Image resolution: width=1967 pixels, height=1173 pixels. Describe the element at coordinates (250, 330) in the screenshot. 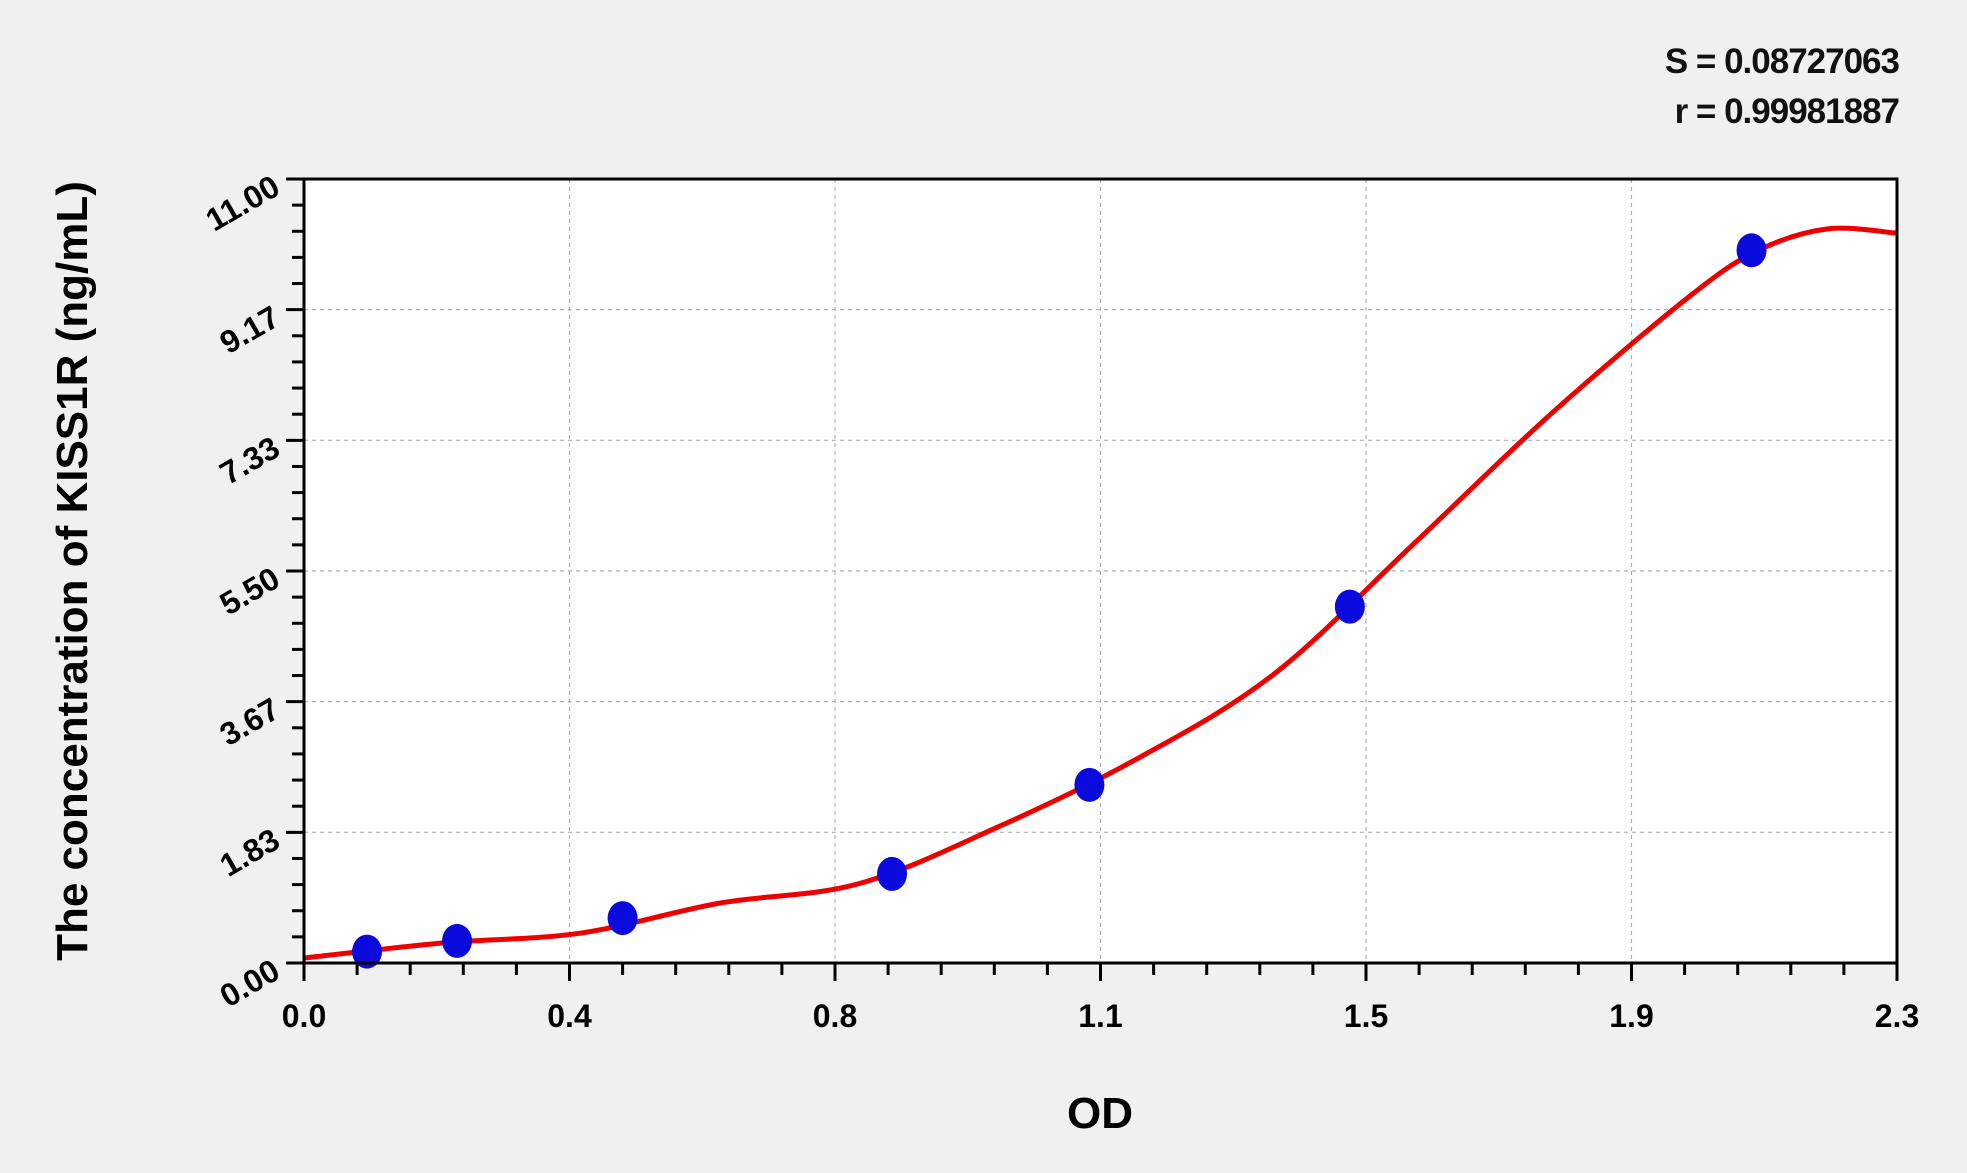

I see `y-tick-label: 9.17` at that location.